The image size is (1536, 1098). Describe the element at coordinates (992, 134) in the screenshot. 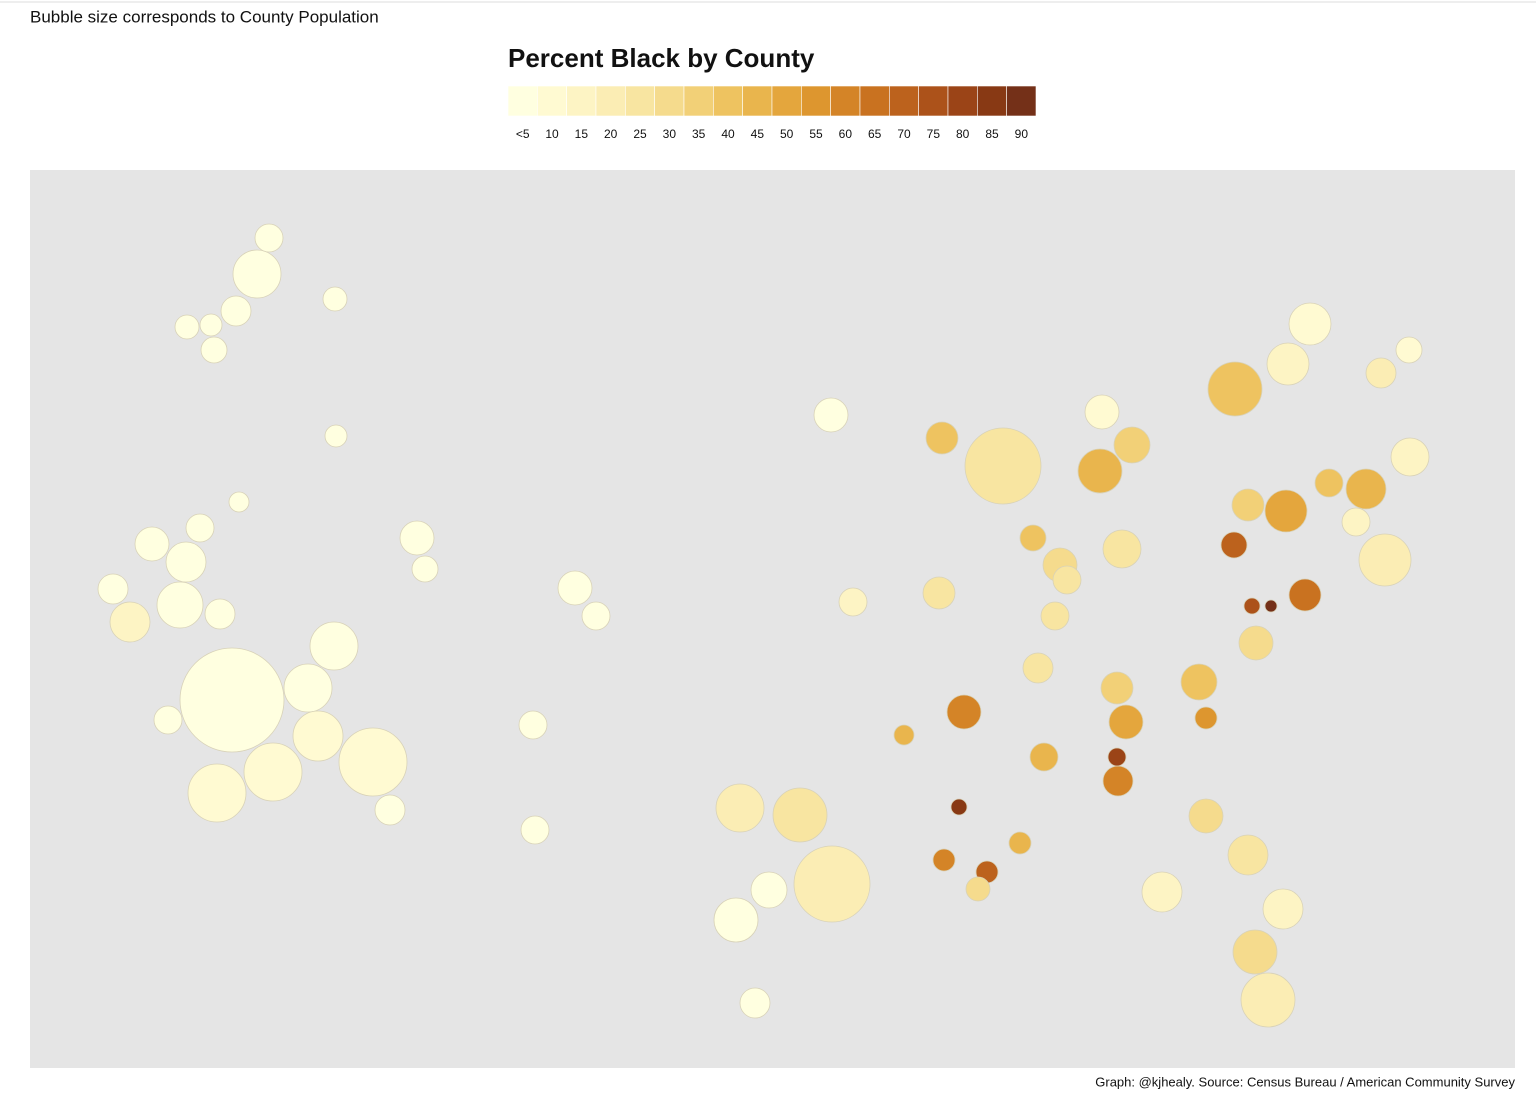

I see `legend-label: 85` at that location.